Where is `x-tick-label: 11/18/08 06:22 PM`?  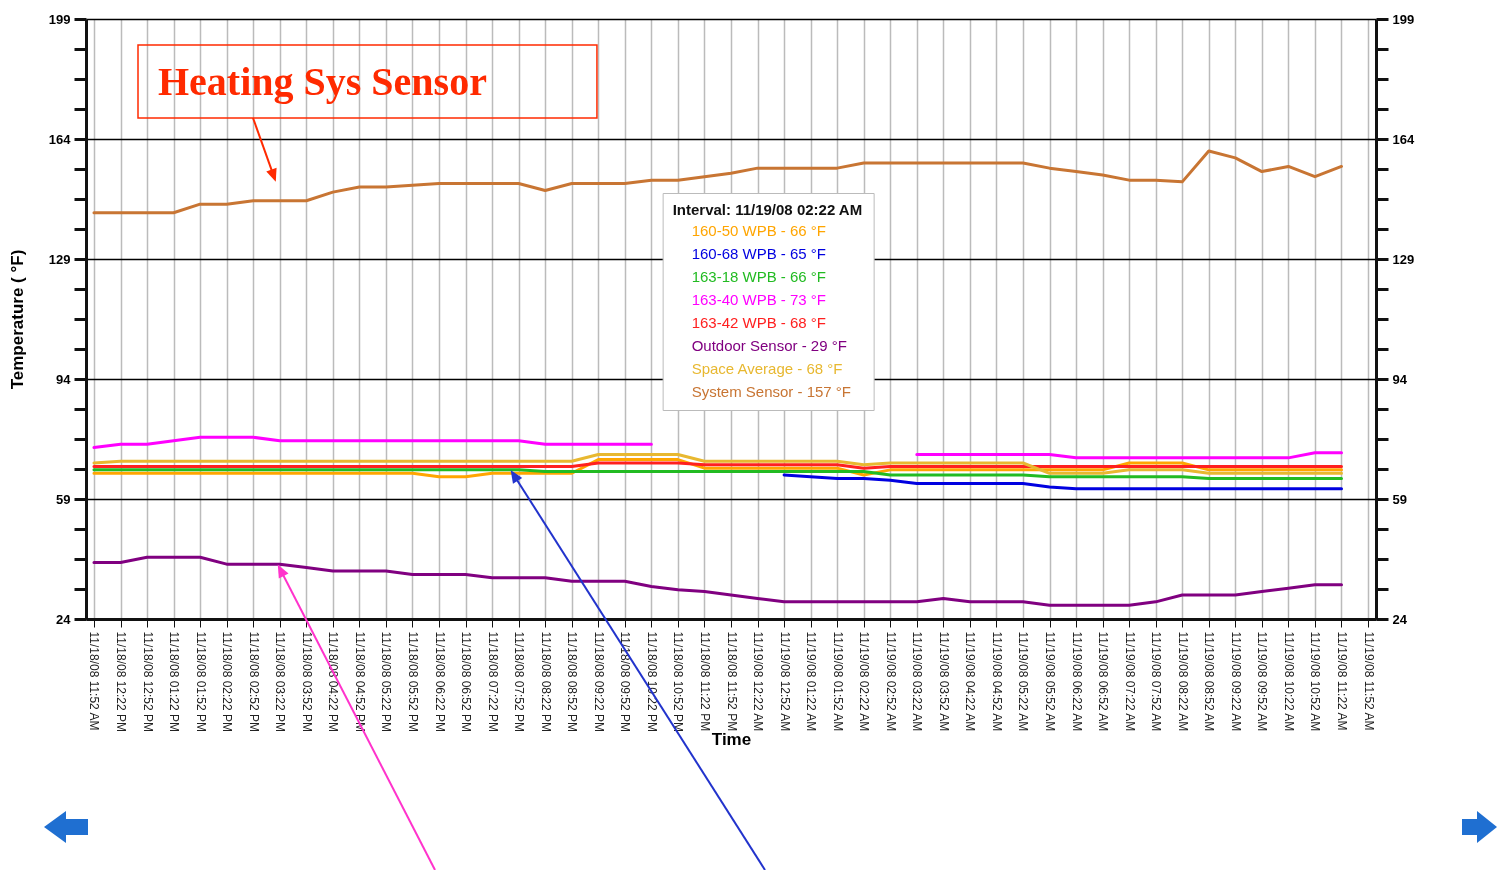 x-tick-label: 11/18/08 06:22 PM is located at coordinates (439, 682).